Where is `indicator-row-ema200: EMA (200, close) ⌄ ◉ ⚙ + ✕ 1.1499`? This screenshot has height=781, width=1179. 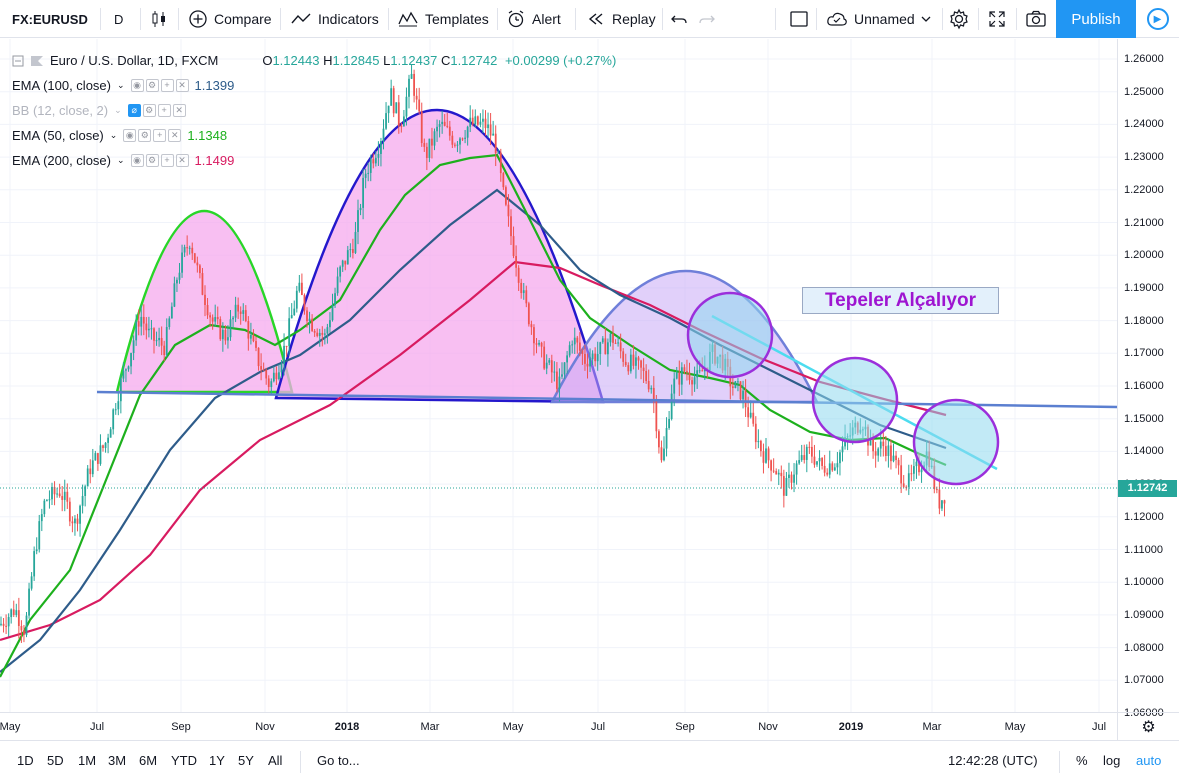 indicator-row-ema200: EMA (200, close) ⌄ ◉ ⚙ + ✕ 1.1499 is located at coordinates (314, 160).